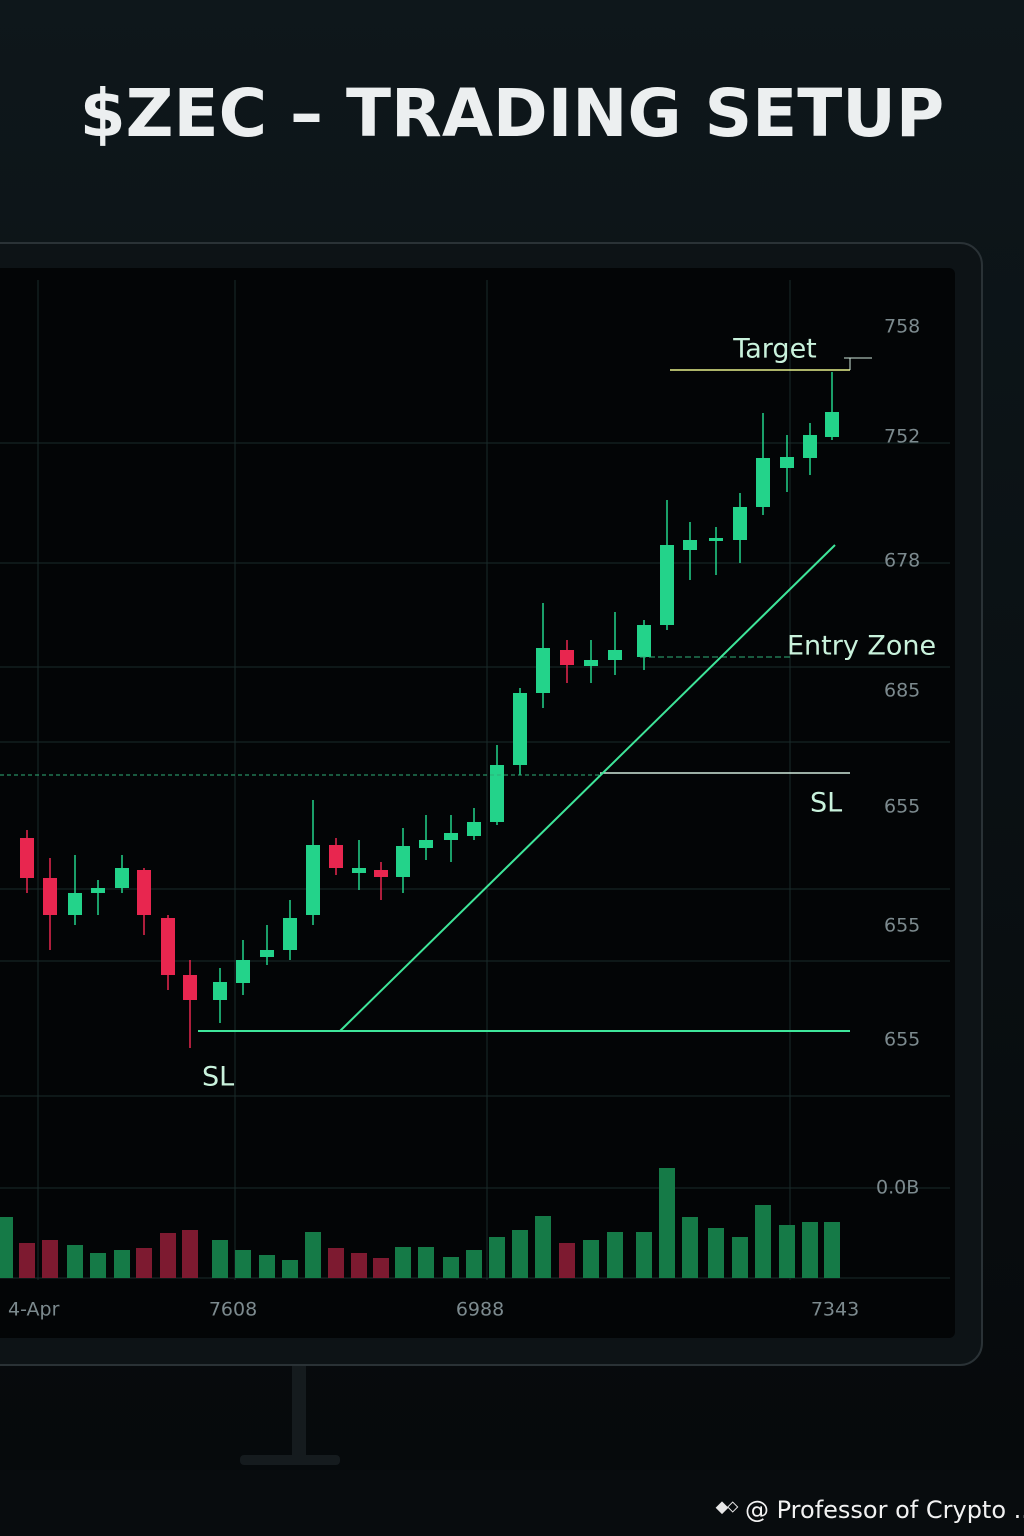  Describe the element at coordinates (34, 1310) in the screenshot. I see `time-label: 4-Apr` at that location.